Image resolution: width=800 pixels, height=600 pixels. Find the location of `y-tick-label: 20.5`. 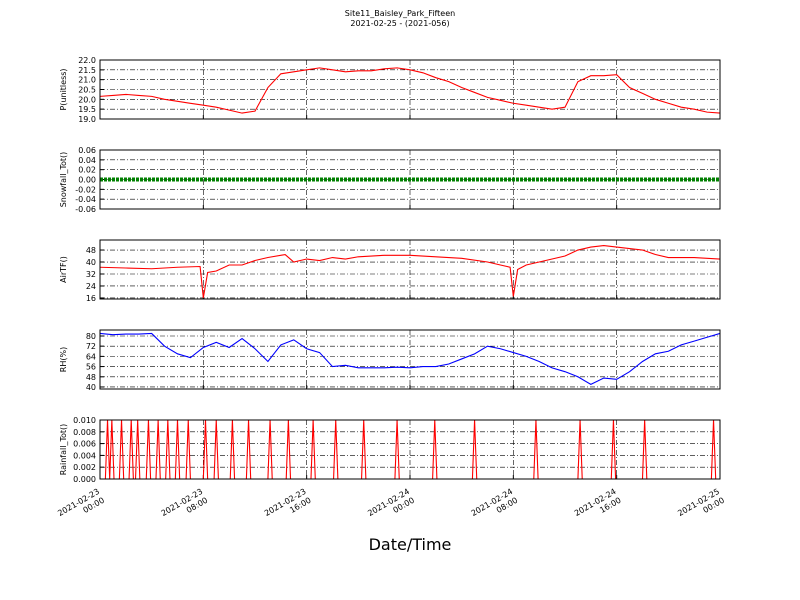

y-tick-label: 20.5 is located at coordinates (87, 90).